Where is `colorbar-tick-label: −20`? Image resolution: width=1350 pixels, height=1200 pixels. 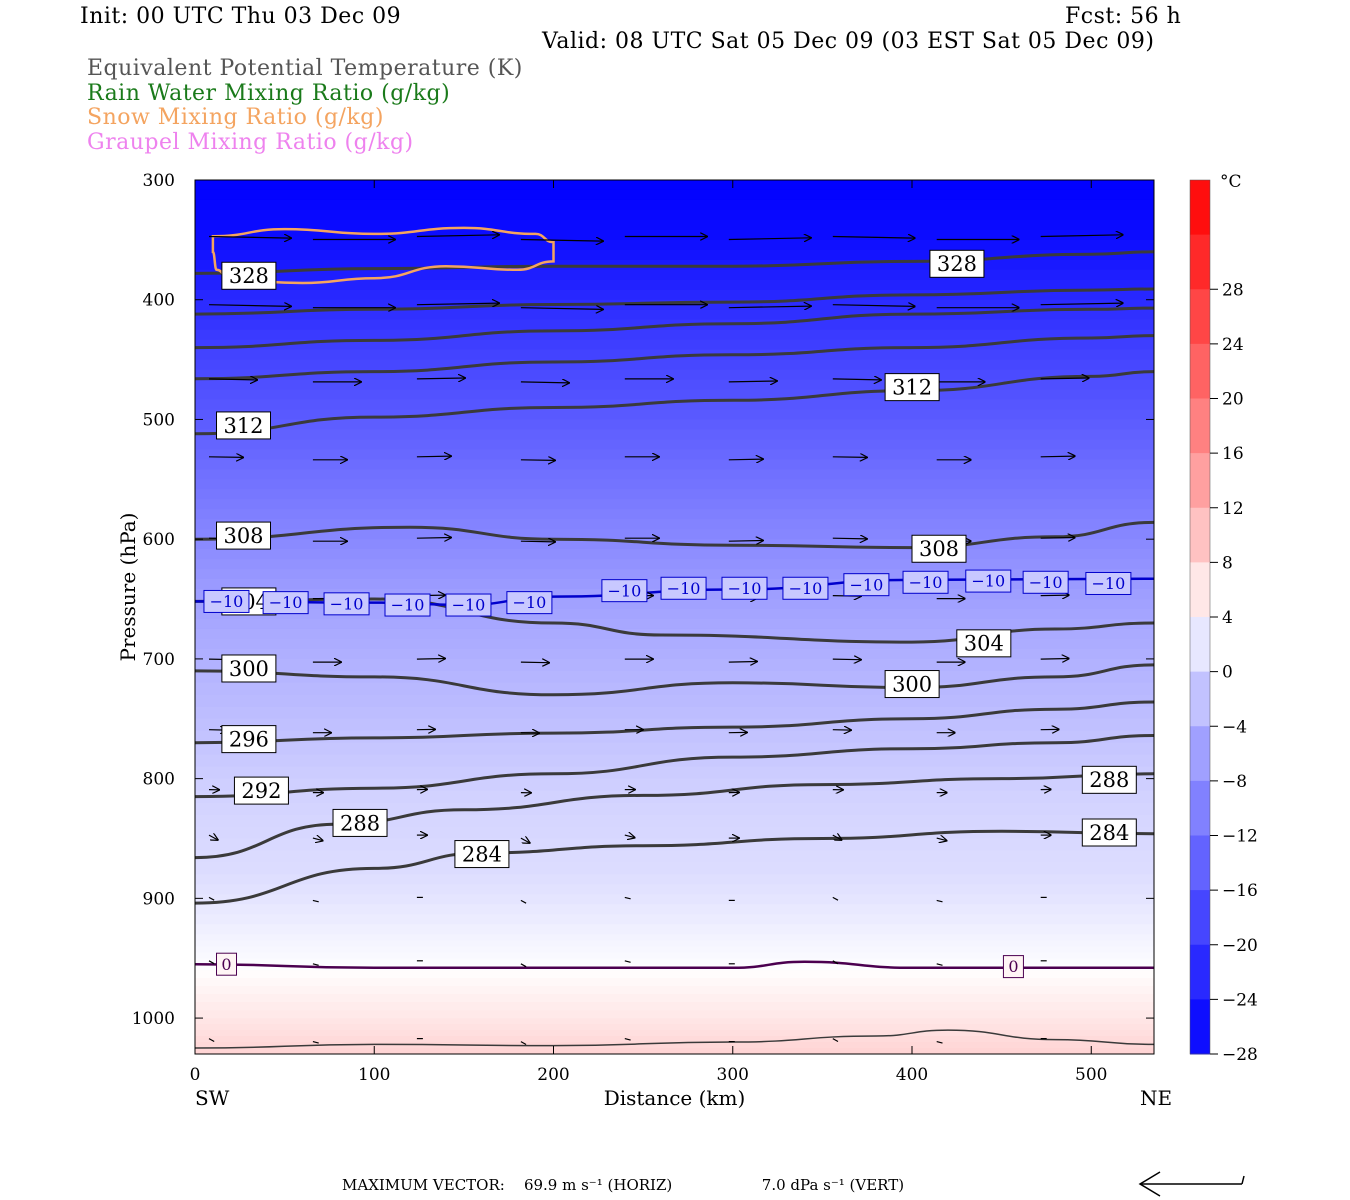
colorbar-tick-label: −20 is located at coordinates (1240, 946).